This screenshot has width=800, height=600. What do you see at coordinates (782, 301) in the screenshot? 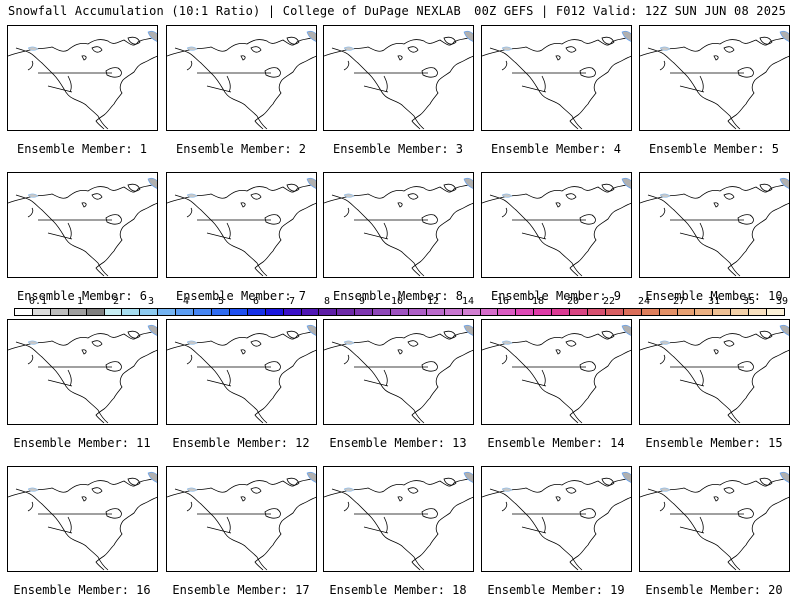
I see `colorbar-tick-label: 39` at bounding box center [782, 301].